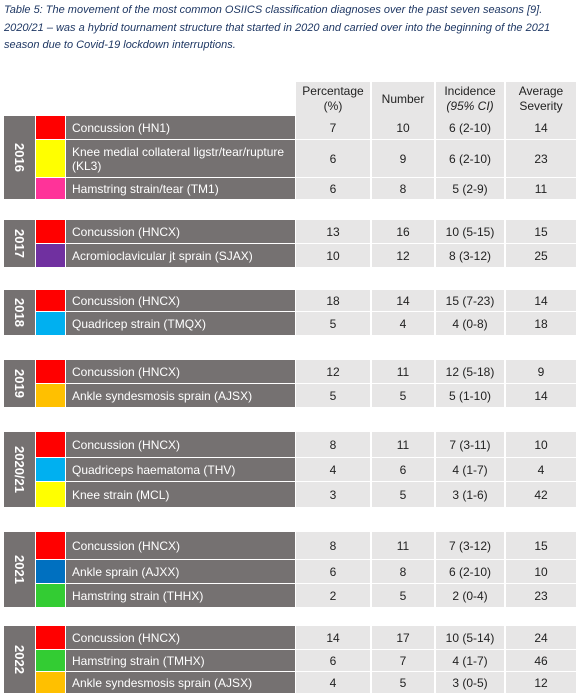 The image size is (580, 696). I want to click on severity-cell: 12, so click(541, 682).